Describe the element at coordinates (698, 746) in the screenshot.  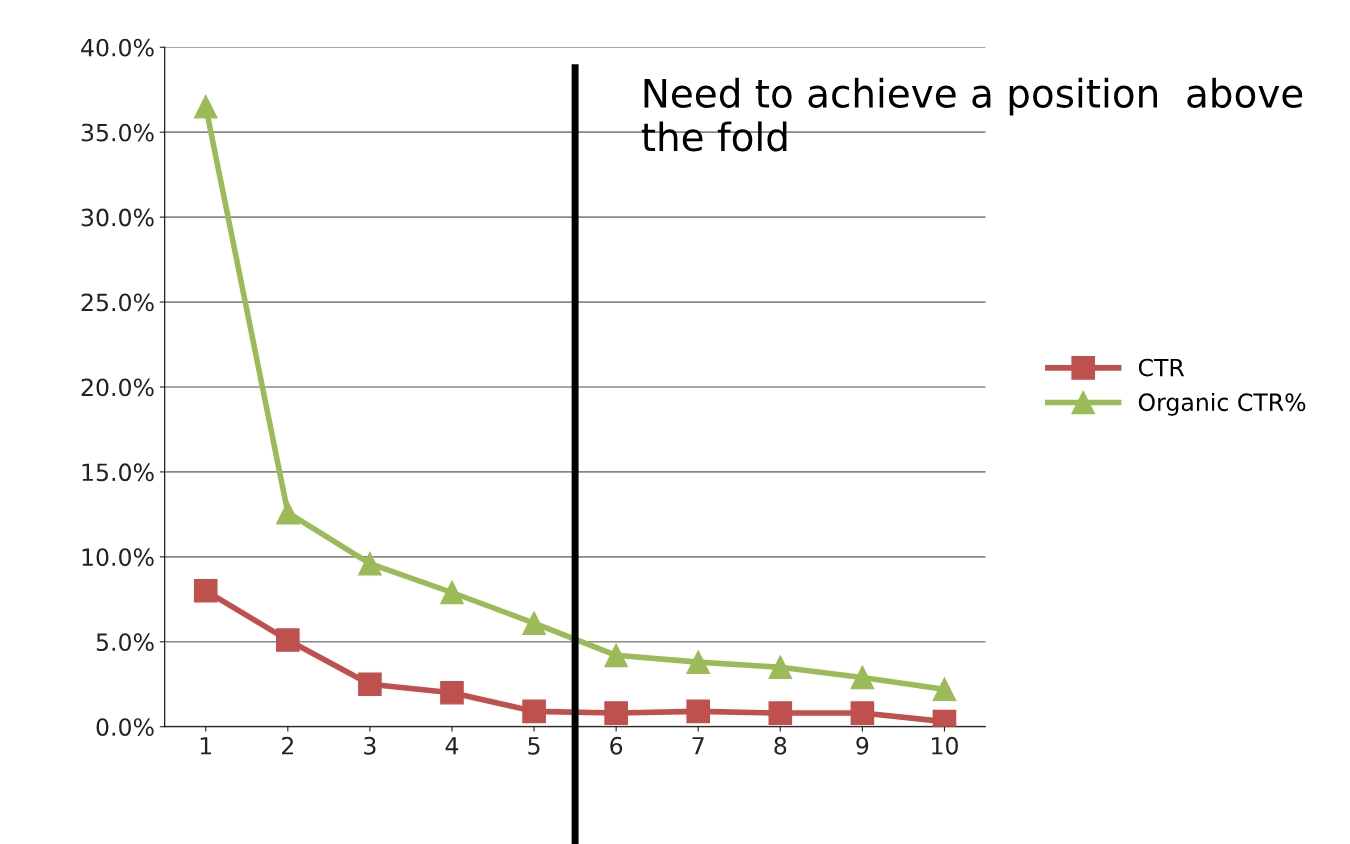
I see `x-tick-label: 7` at that location.